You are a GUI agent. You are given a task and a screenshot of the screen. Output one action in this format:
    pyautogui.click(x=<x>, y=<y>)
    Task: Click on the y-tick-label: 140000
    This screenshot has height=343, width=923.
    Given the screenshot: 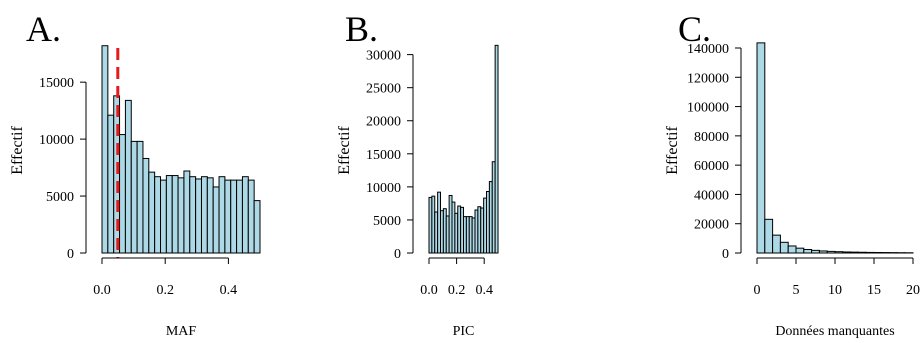 What is the action you would take?
    pyautogui.click(x=708, y=49)
    